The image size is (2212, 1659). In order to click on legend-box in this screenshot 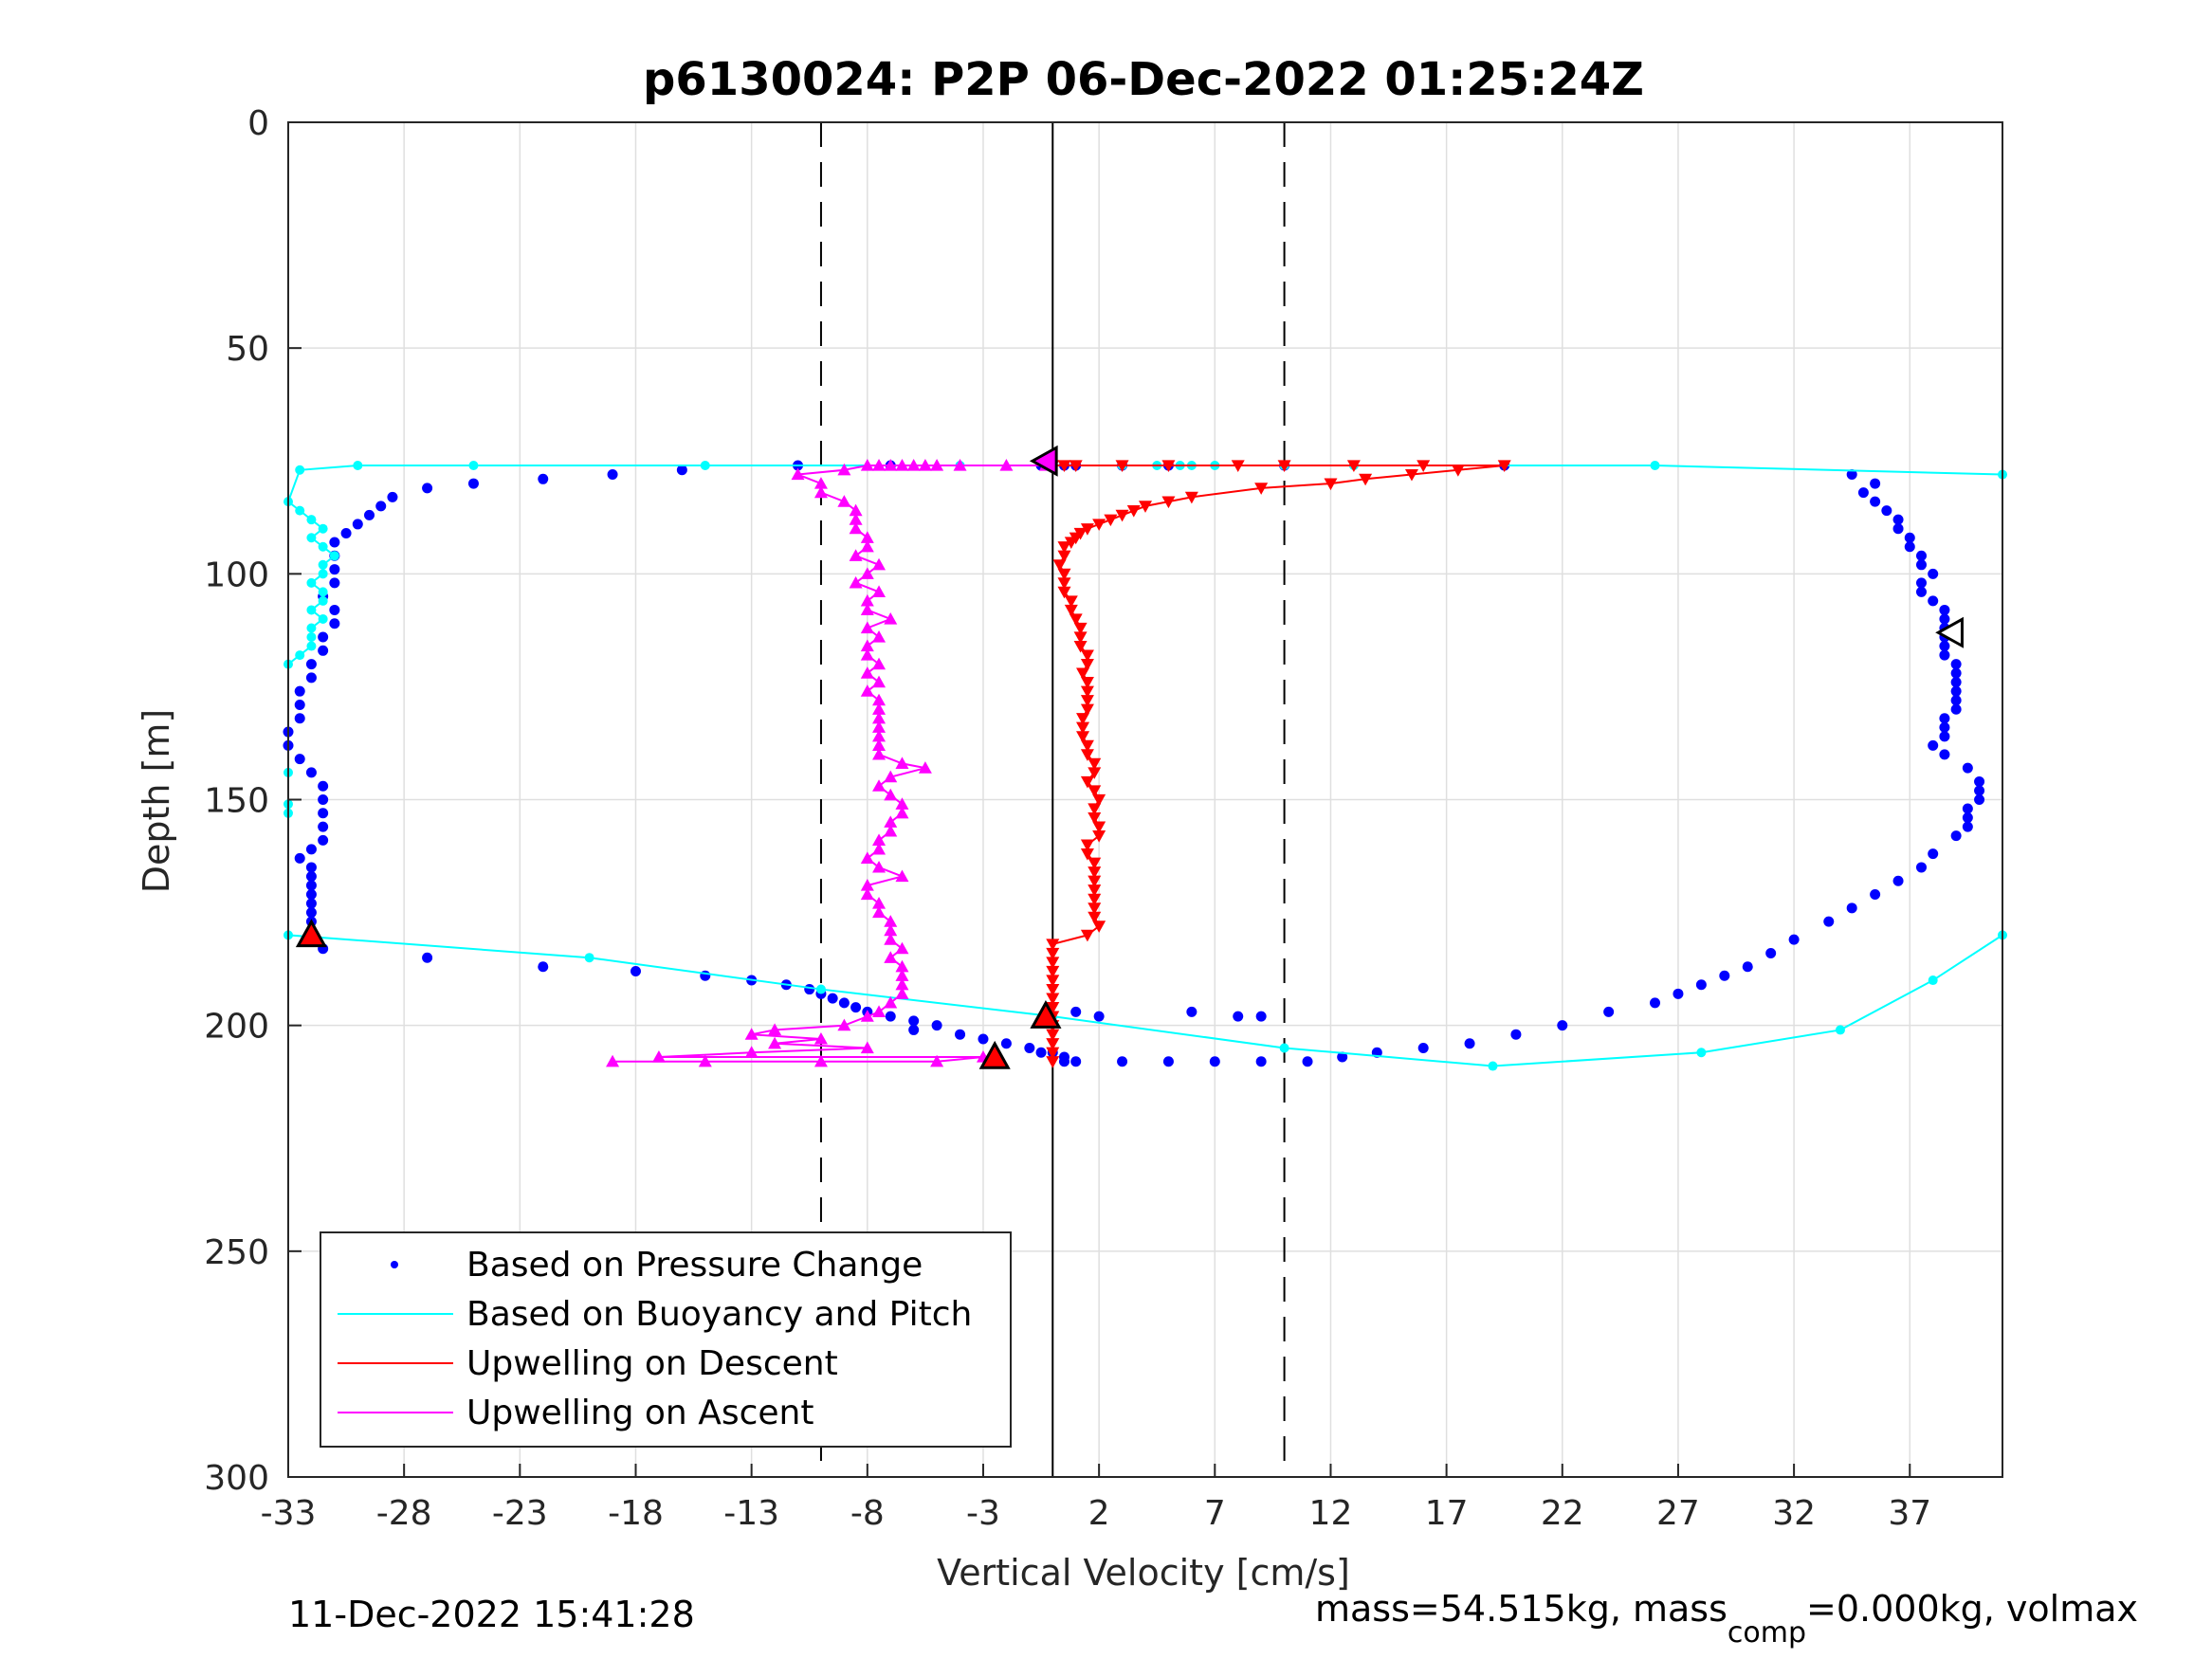, I will do `click(666, 1339)`.